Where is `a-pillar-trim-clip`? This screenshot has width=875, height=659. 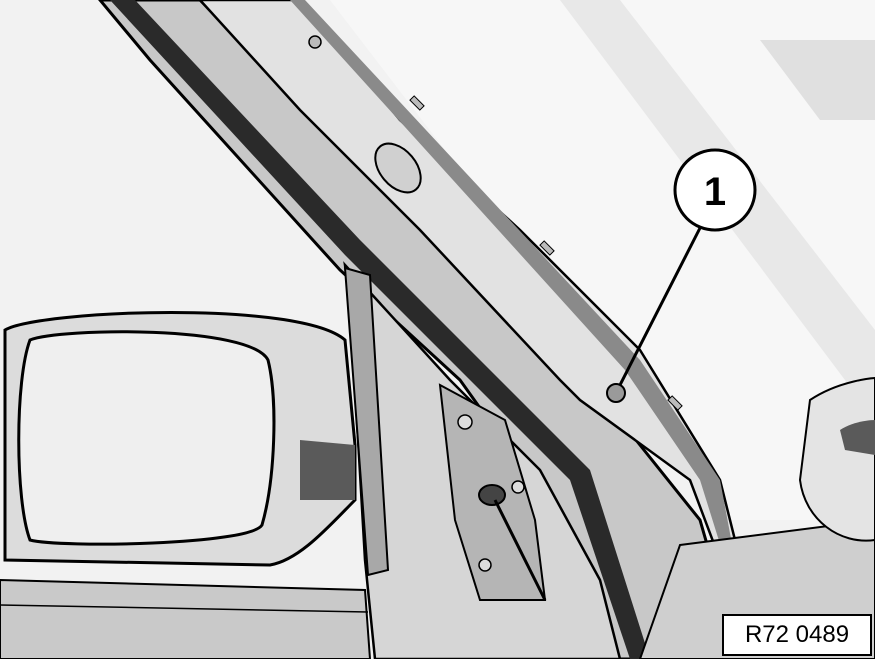 a-pillar-trim-clip is located at coordinates (616, 393).